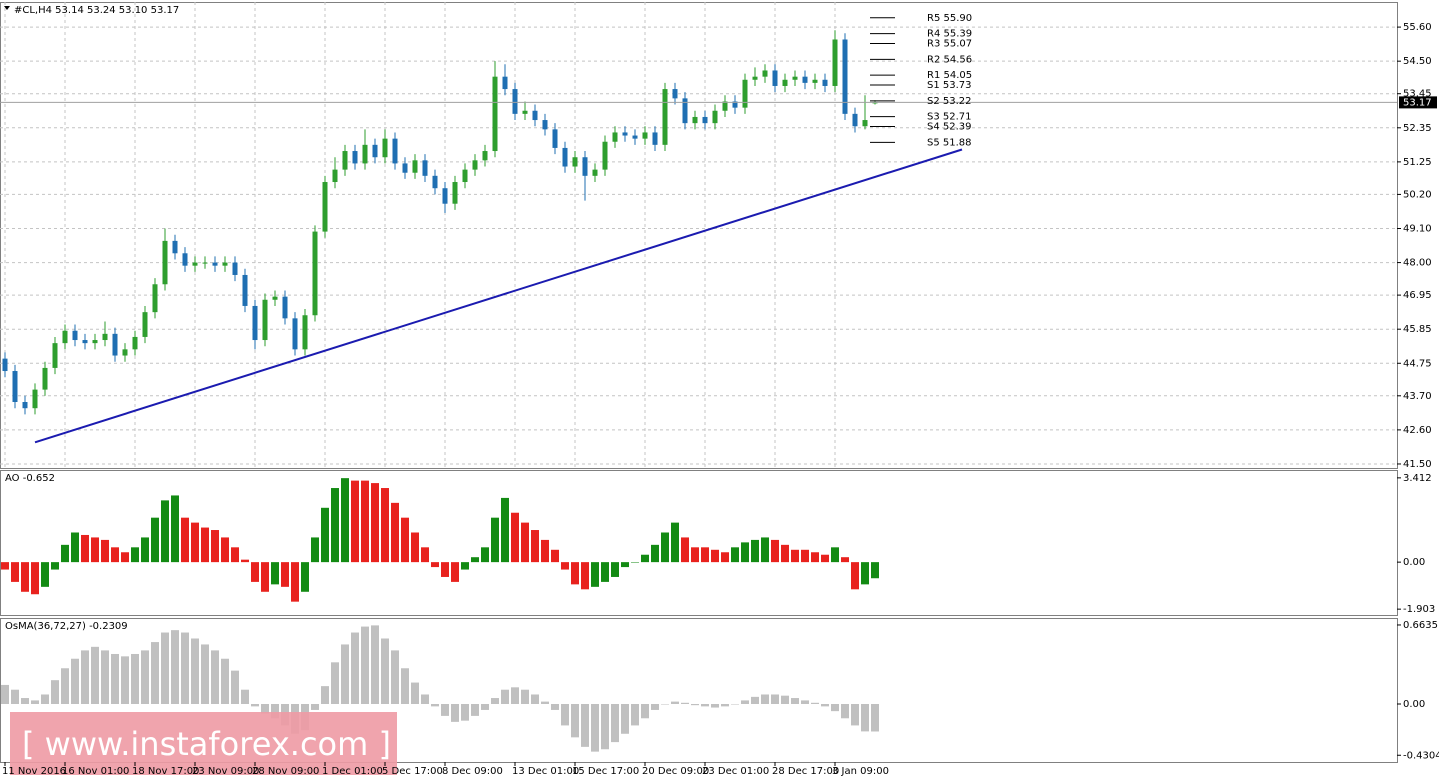  I want to click on x-tick-label: 5 Dec 17:00, so click(412, 771).